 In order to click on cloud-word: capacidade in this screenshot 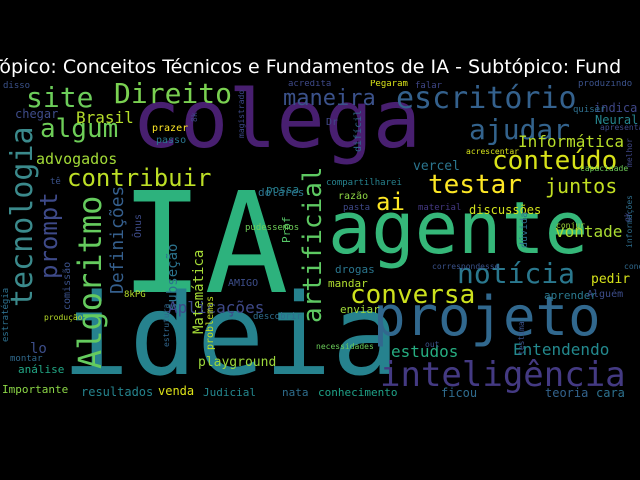, I will do `click(604, 168)`.